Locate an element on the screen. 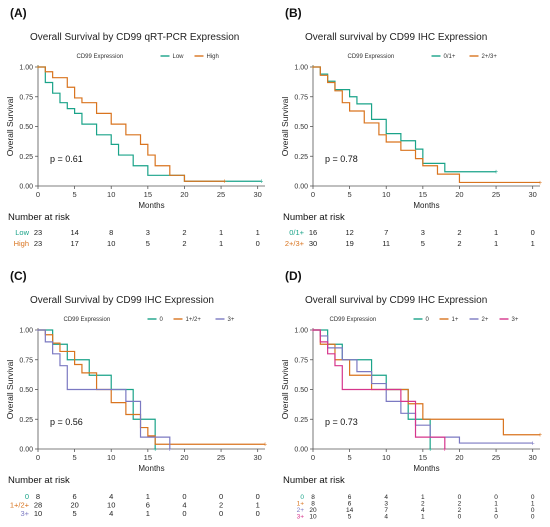 The image size is (550, 527). x-tick-label: 30 is located at coordinates (533, 457).